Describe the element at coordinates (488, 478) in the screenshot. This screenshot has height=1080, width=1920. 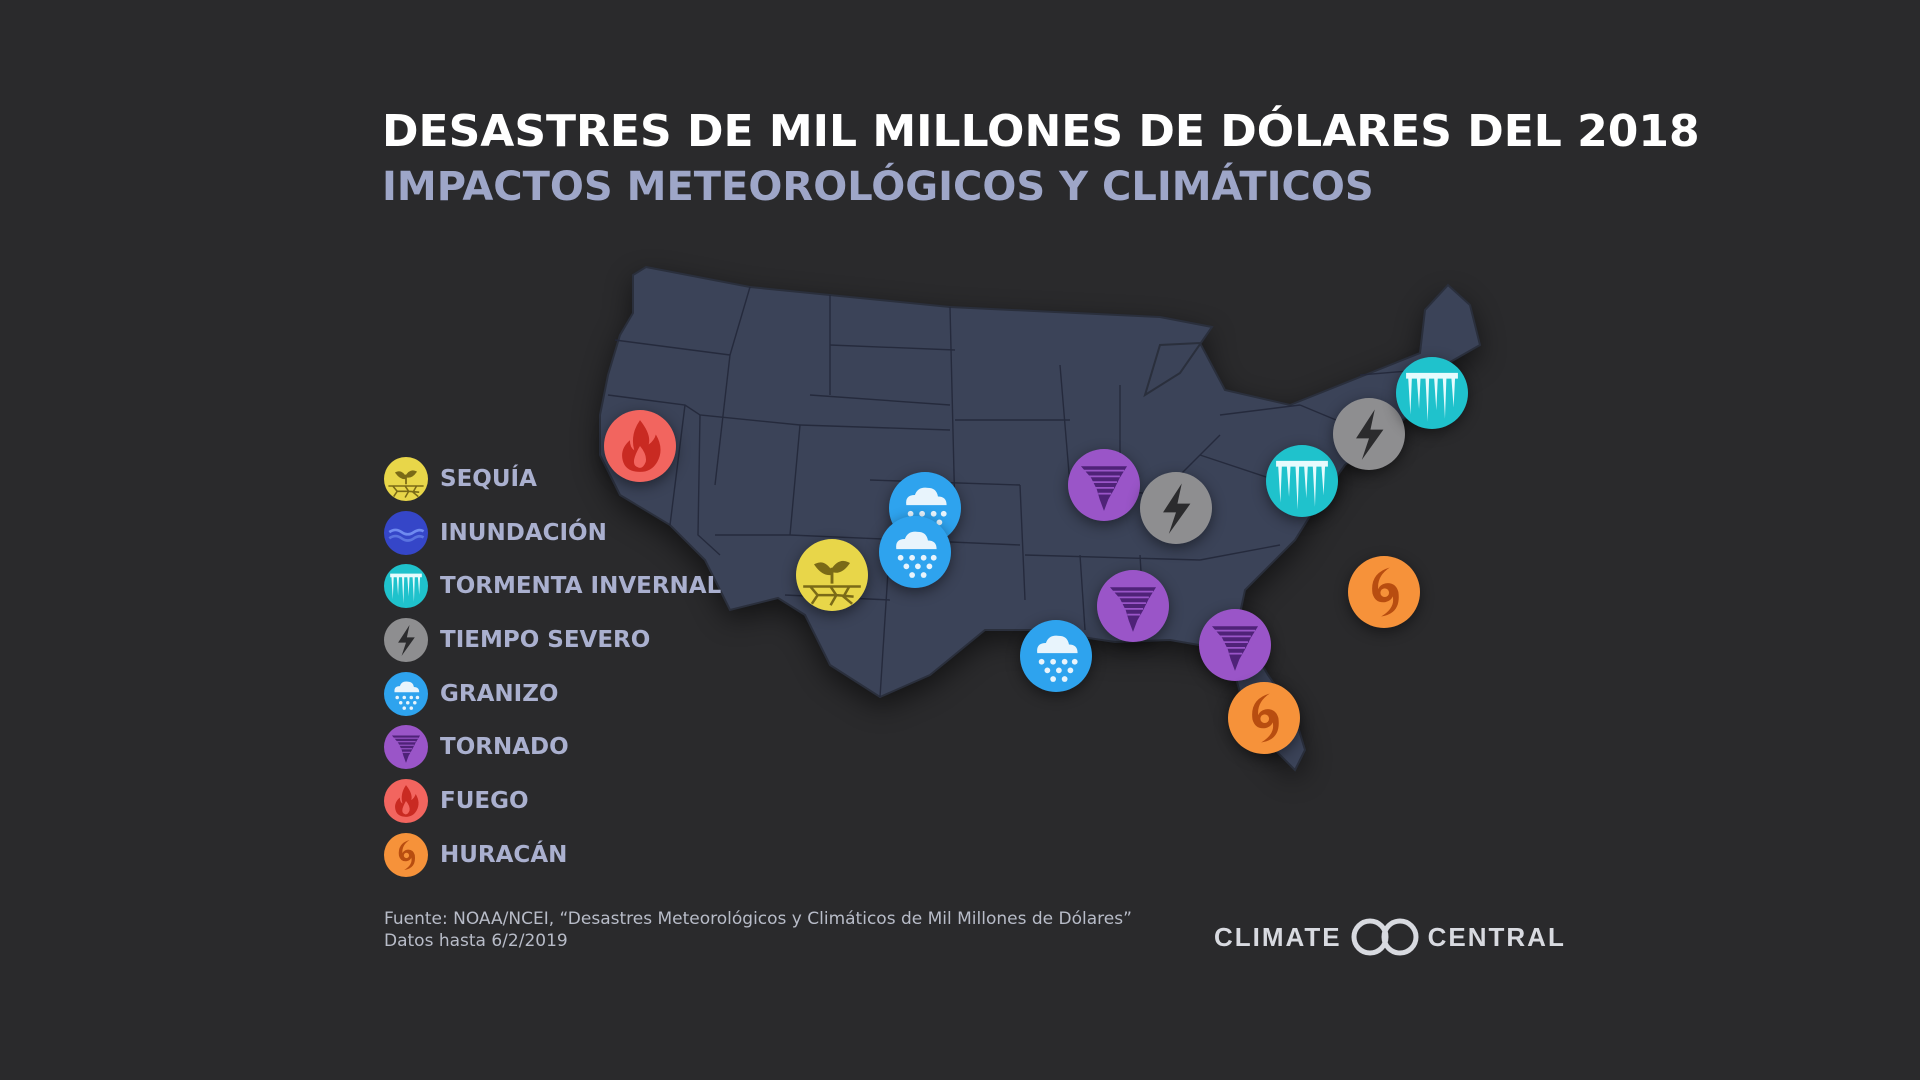
I see `legend-label: SEQUÍA` at that location.